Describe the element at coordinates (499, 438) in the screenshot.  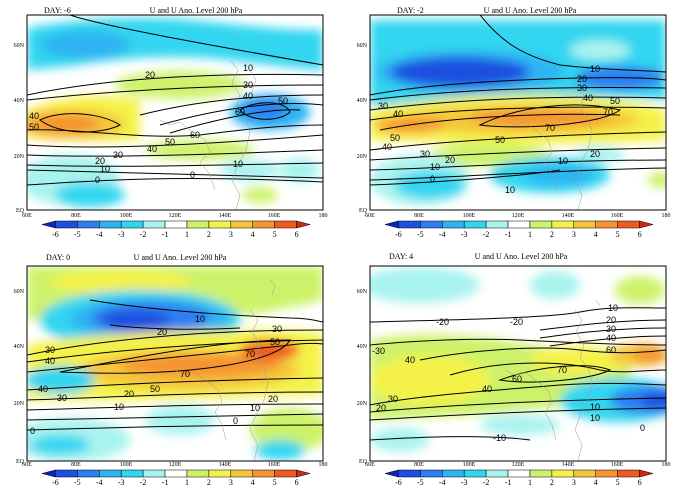
I see `svg-text: -10` at that location.